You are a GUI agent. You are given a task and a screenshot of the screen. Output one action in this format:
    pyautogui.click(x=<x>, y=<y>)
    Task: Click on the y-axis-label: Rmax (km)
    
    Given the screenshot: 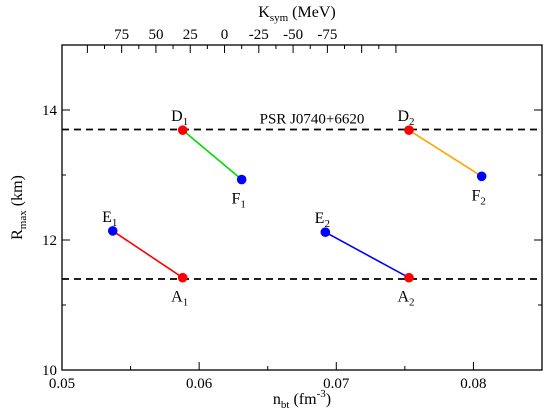 What is the action you would take?
    pyautogui.click(x=19, y=207)
    